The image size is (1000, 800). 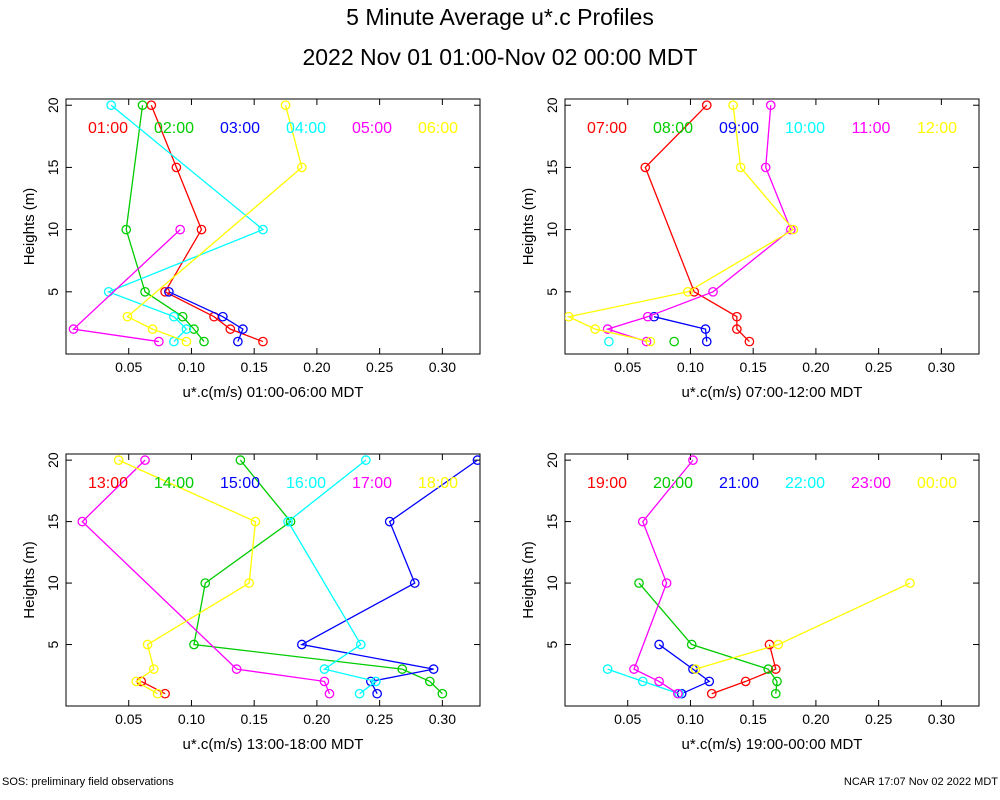 I want to click on series-group, so click(x=187, y=223).